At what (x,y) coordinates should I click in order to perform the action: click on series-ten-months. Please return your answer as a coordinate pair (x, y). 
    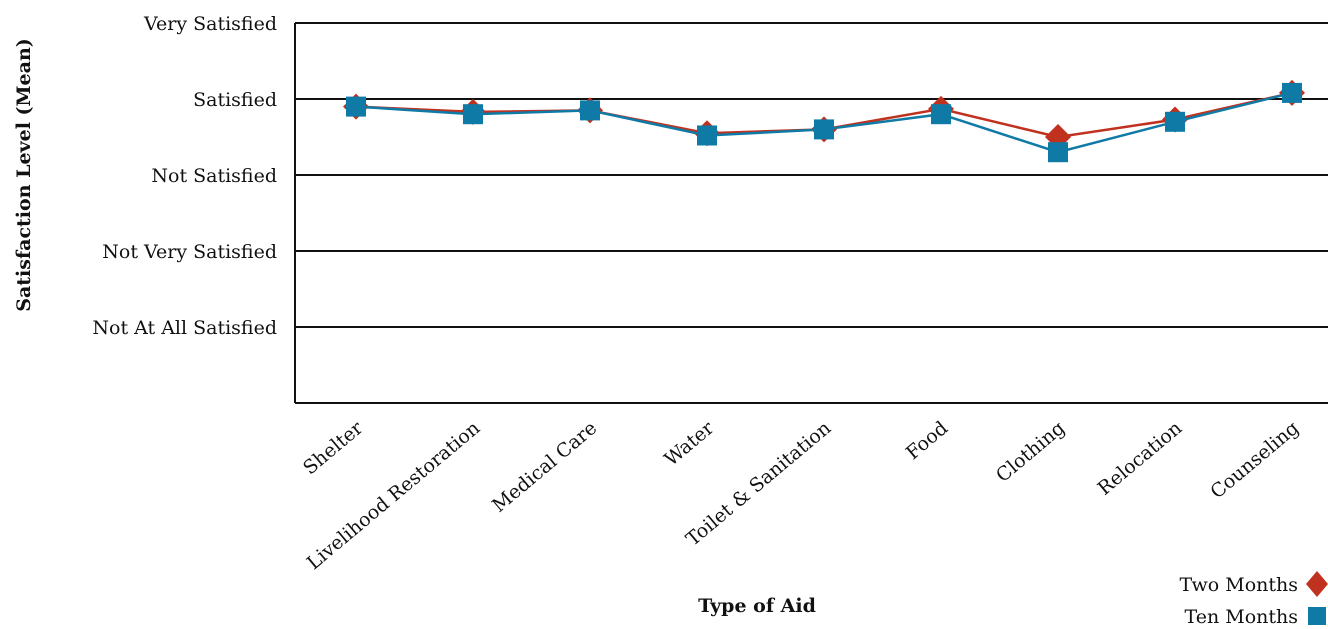
    Looking at the image, I should click on (824, 122).